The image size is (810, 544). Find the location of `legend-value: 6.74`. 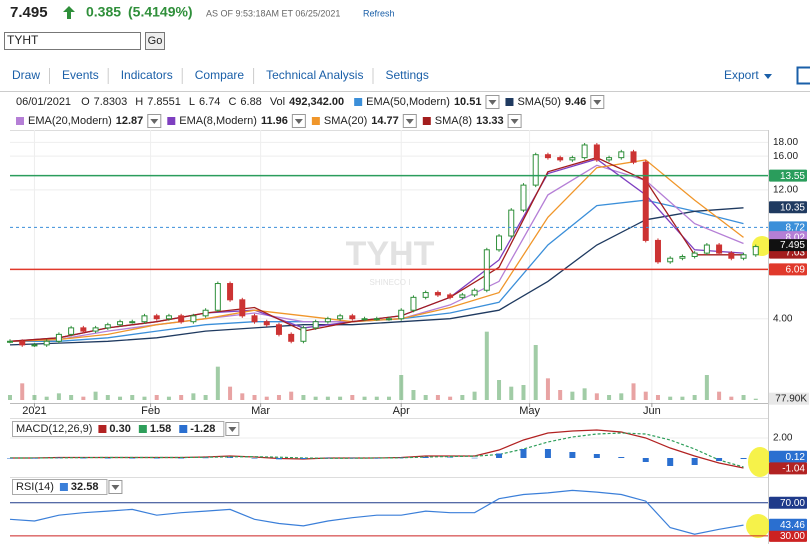

legend-value: 6.74 is located at coordinates (209, 102).